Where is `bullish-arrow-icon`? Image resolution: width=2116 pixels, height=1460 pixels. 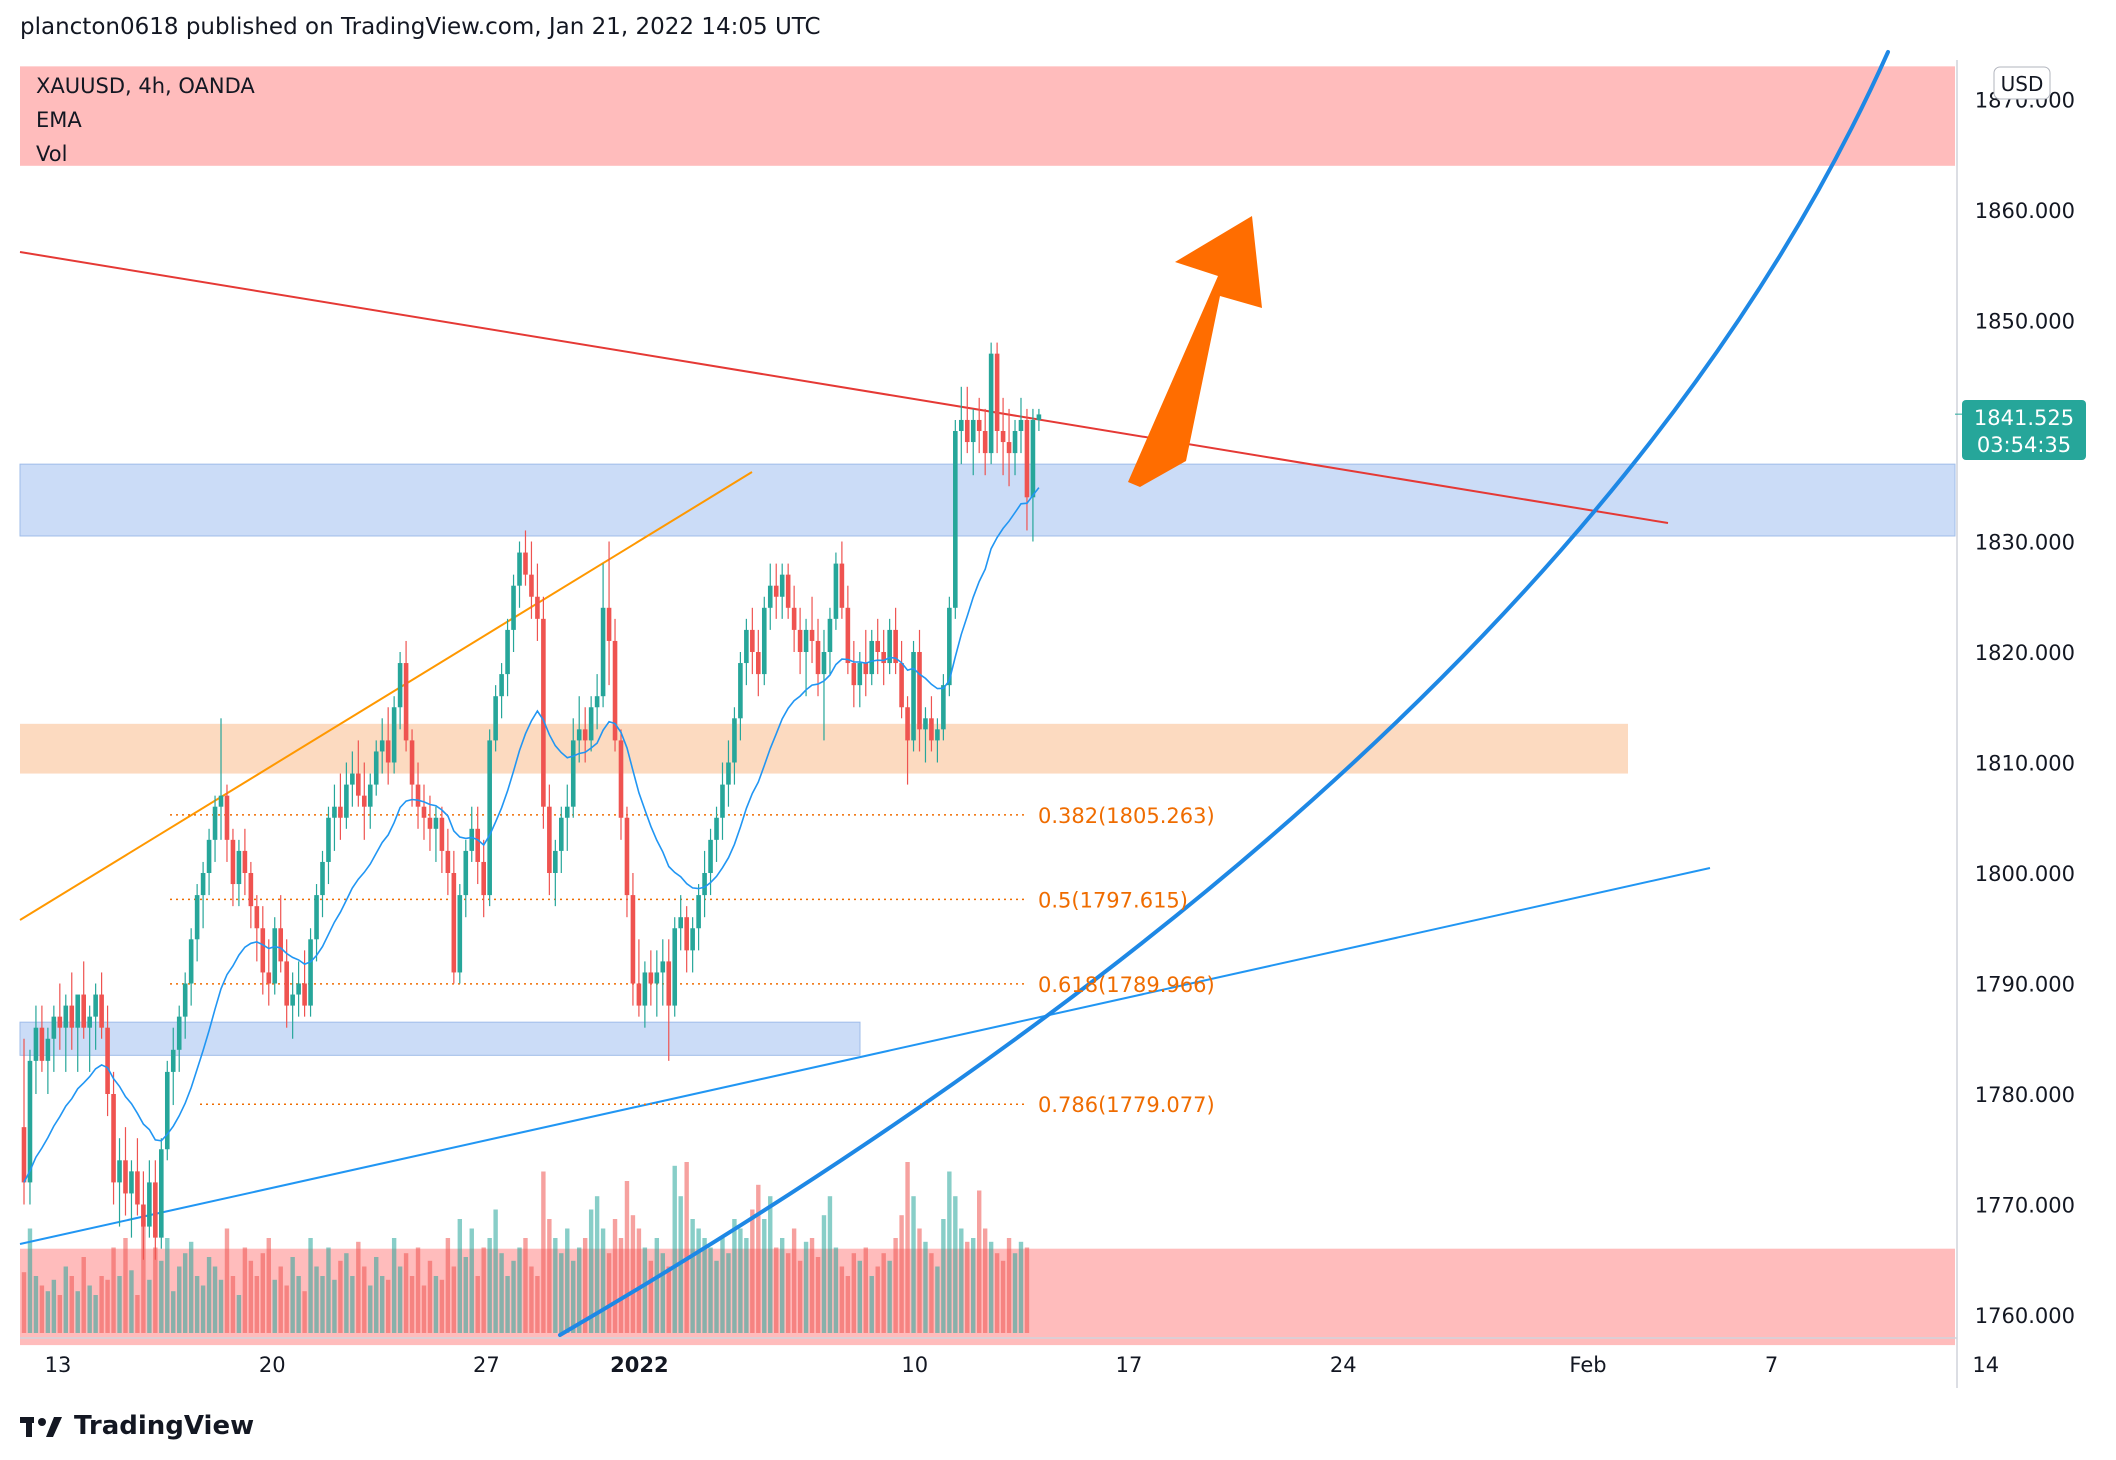
bullish-arrow-icon is located at coordinates (1195, 351).